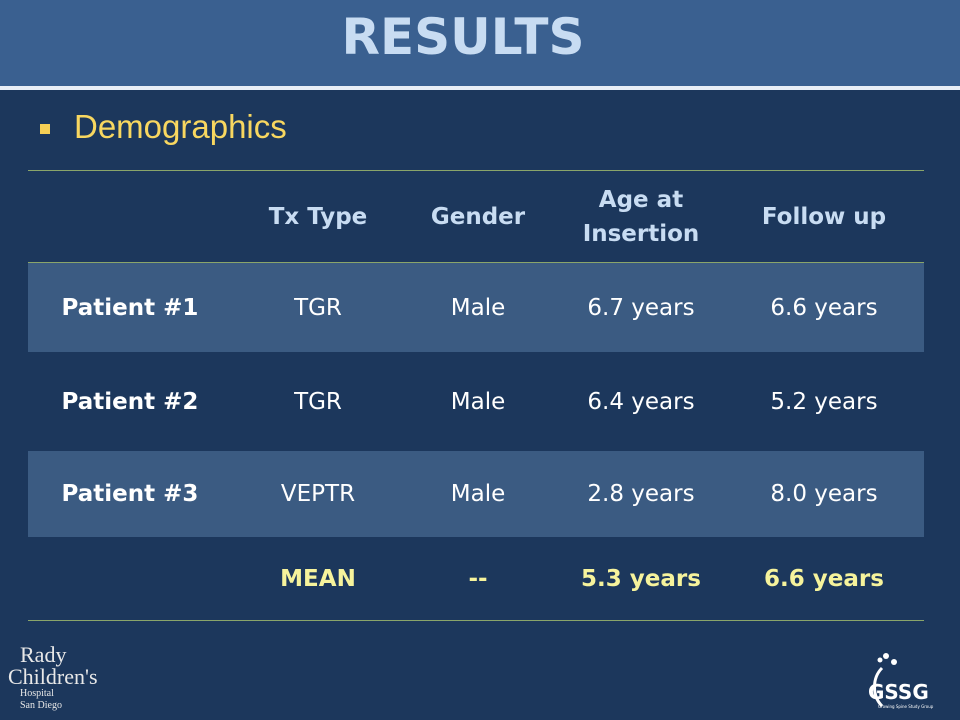  Describe the element at coordinates (130, 494) in the screenshot. I see `row-label: Patient #3` at that location.